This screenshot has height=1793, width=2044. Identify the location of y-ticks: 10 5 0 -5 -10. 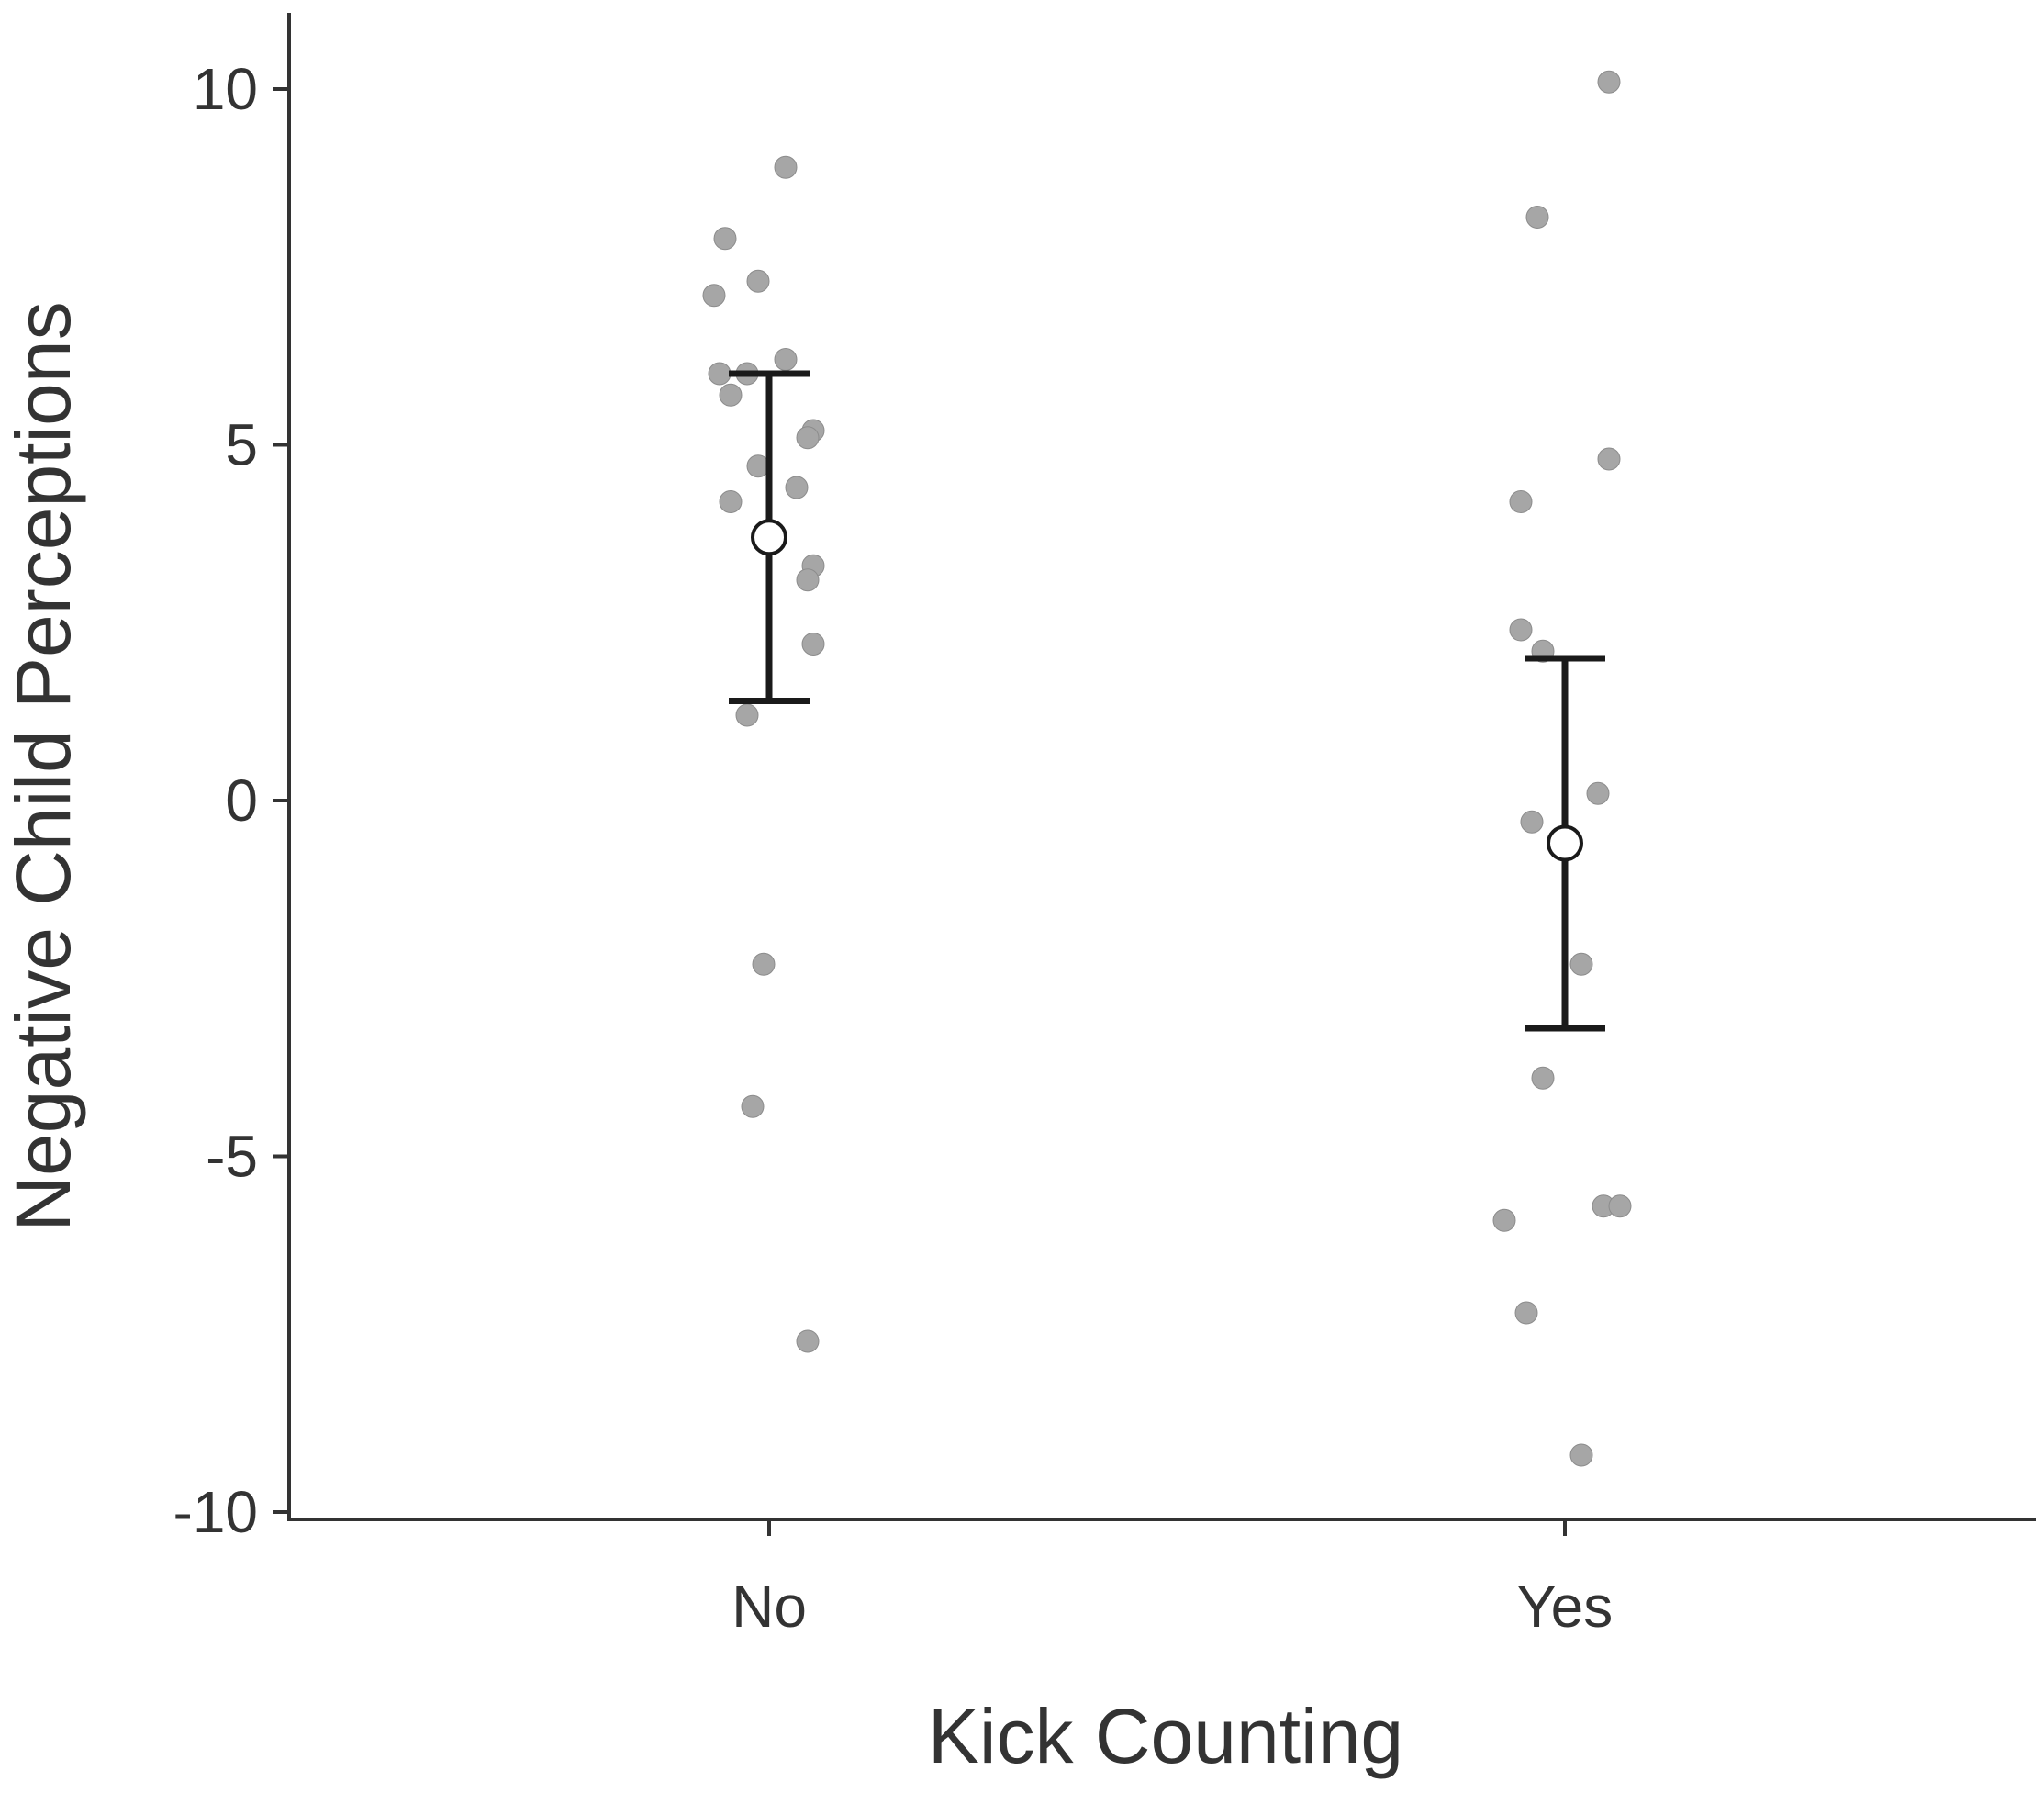
(231, 800).